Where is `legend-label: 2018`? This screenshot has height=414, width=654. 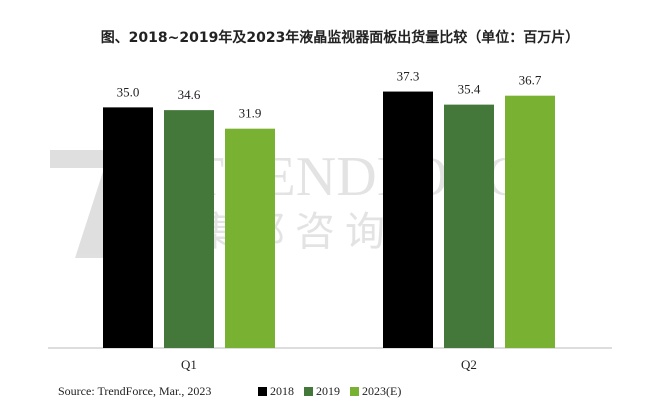
legend-label: 2018 is located at coordinates (282, 391).